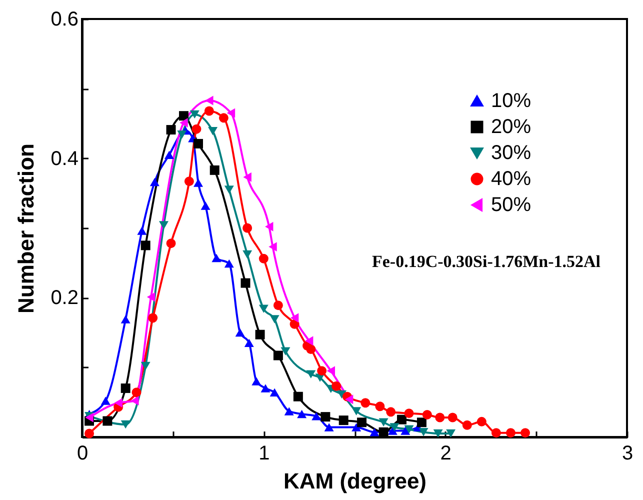  What do you see at coordinates (355, 481) in the screenshot?
I see `x-axis-title: KAM (degree)` at bounding box center [355, 481].